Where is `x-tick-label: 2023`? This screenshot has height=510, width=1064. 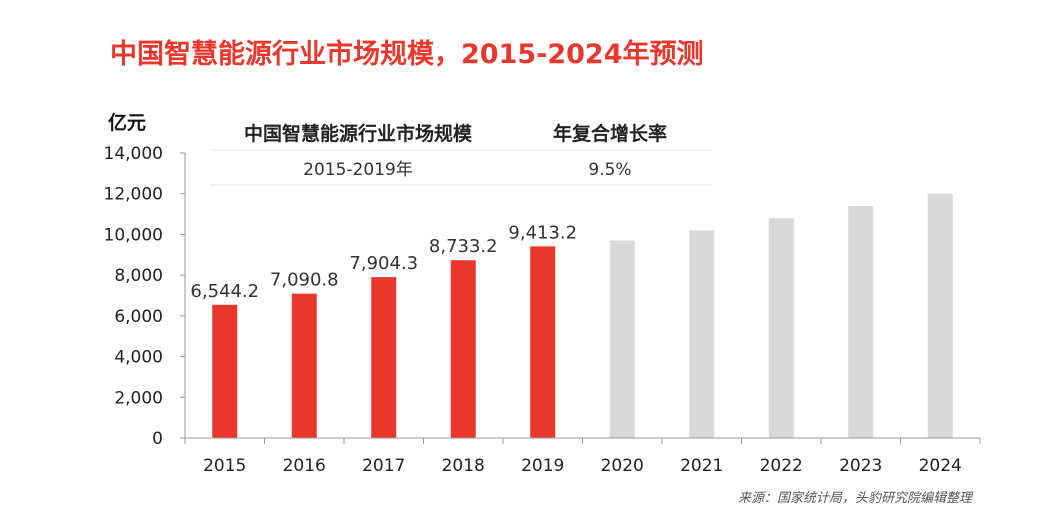 x-tick-label: 2023 is located at coordinates (860, 466).